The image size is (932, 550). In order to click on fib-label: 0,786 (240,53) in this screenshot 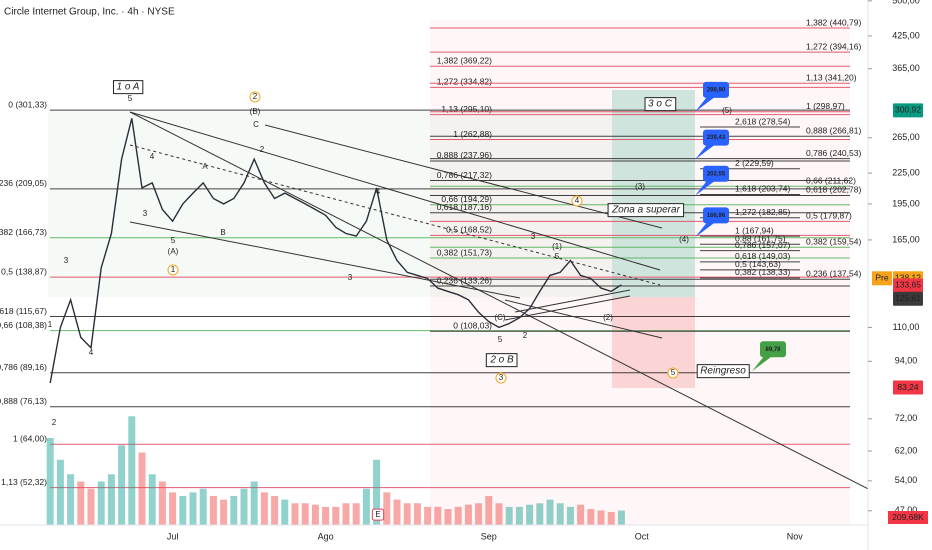, I will do `click(833, 153)`.